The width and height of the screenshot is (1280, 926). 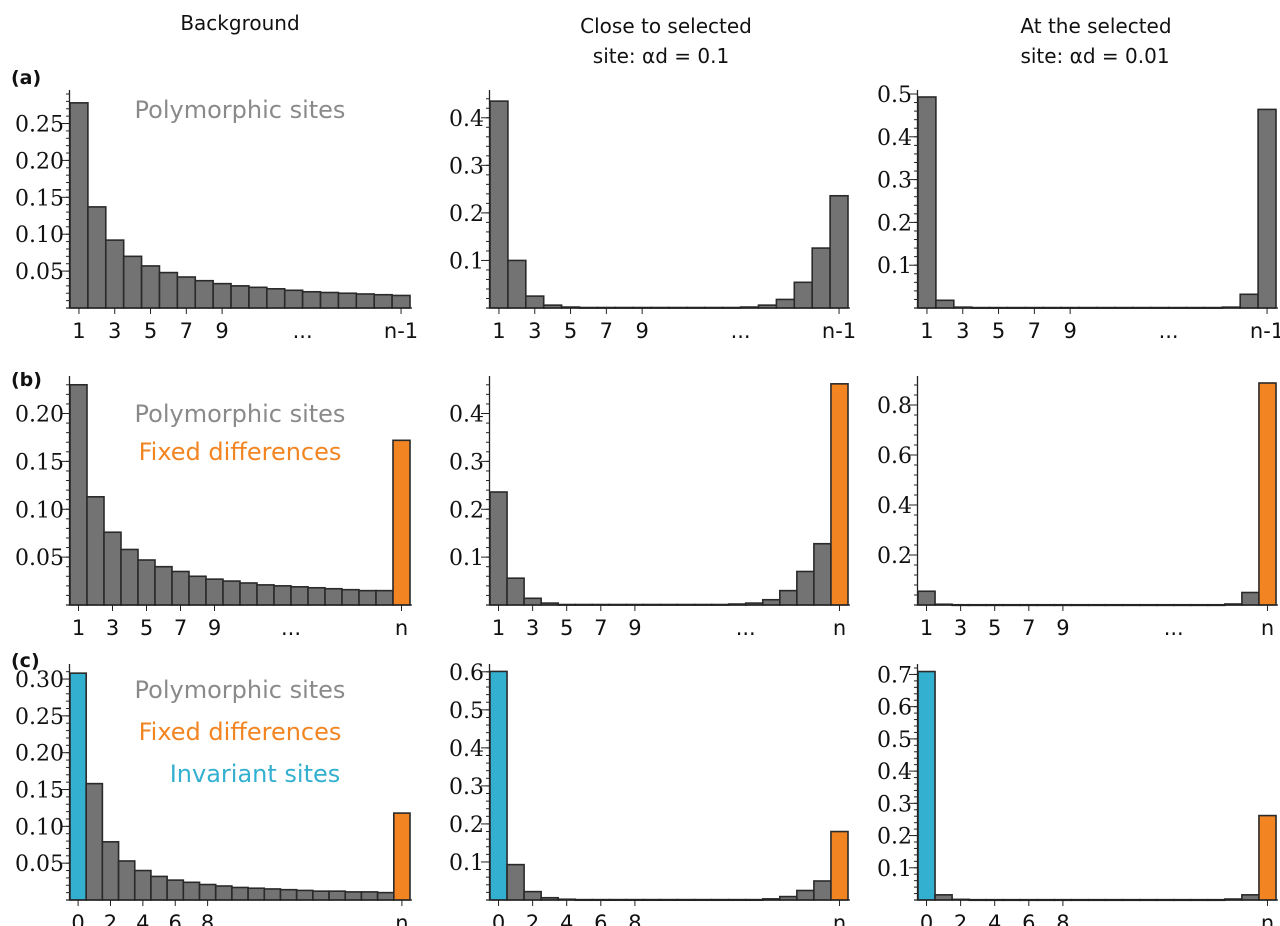 I want to click on row-labels: (a) (b) (c), so click(x=26, y=369).